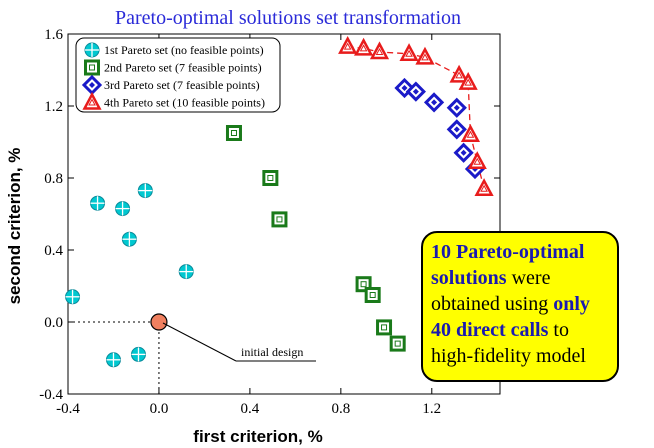 This screenshot has height=448, width=654. What do you see at coordinates (272, 352) in the screenshot?
I see `initial-design-annotation: initial design` at bounding box center [272, 352].